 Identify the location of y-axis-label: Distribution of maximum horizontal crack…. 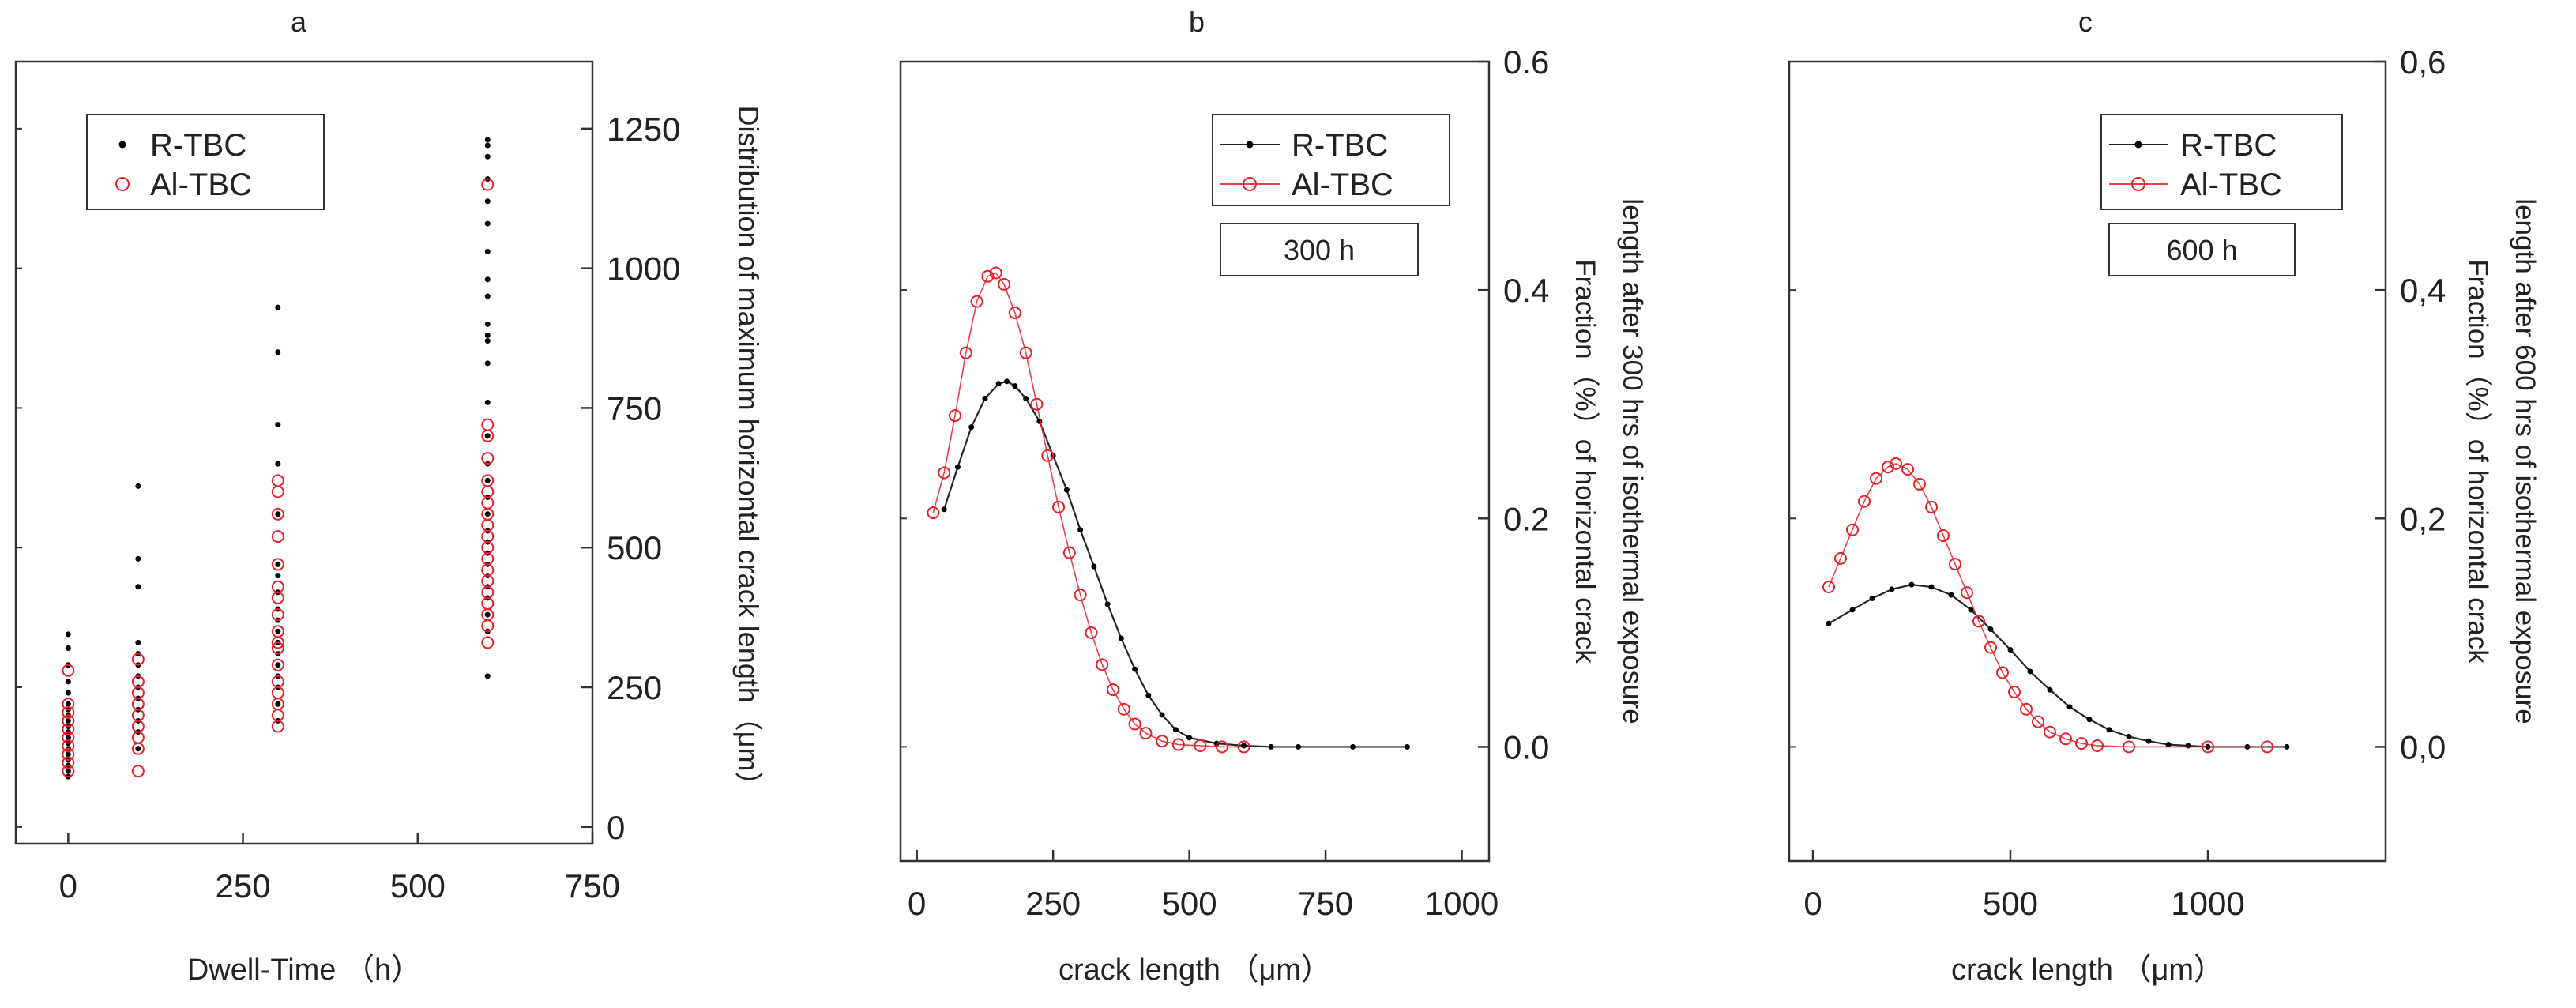
(749, 452).